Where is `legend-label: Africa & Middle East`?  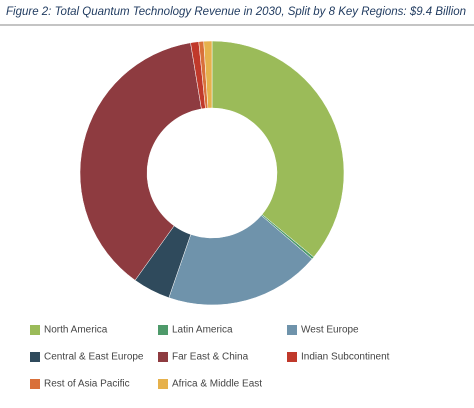
legend-label: Africa & Middle East is located at coordinates (217, 384).